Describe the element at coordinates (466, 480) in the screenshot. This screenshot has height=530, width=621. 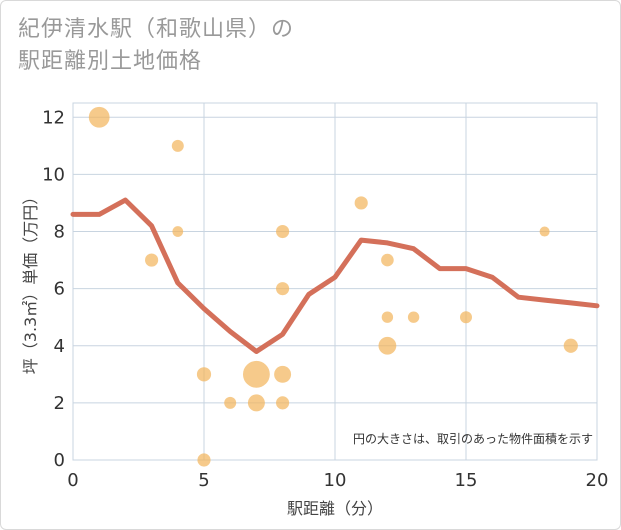
I see `x-tick-label: 15` at that location.